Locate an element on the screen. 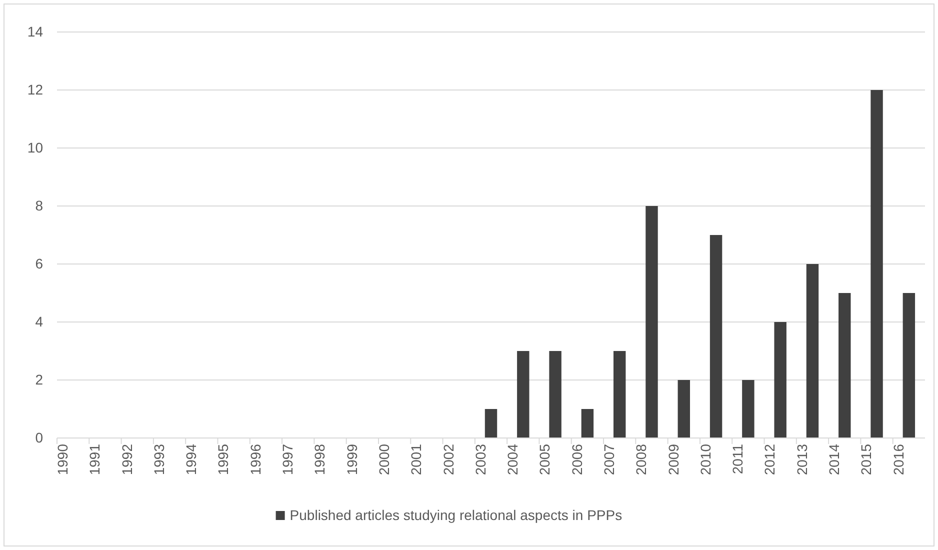 This screenshot has height=550, width=938. x-tick-label: 1994 is located at coordinates (191, 460).